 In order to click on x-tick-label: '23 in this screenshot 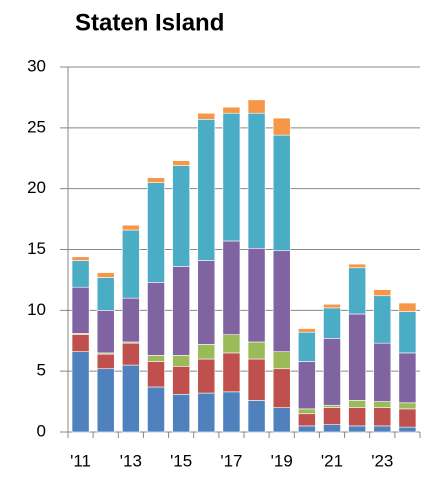, I will do `click(382, 460)`.